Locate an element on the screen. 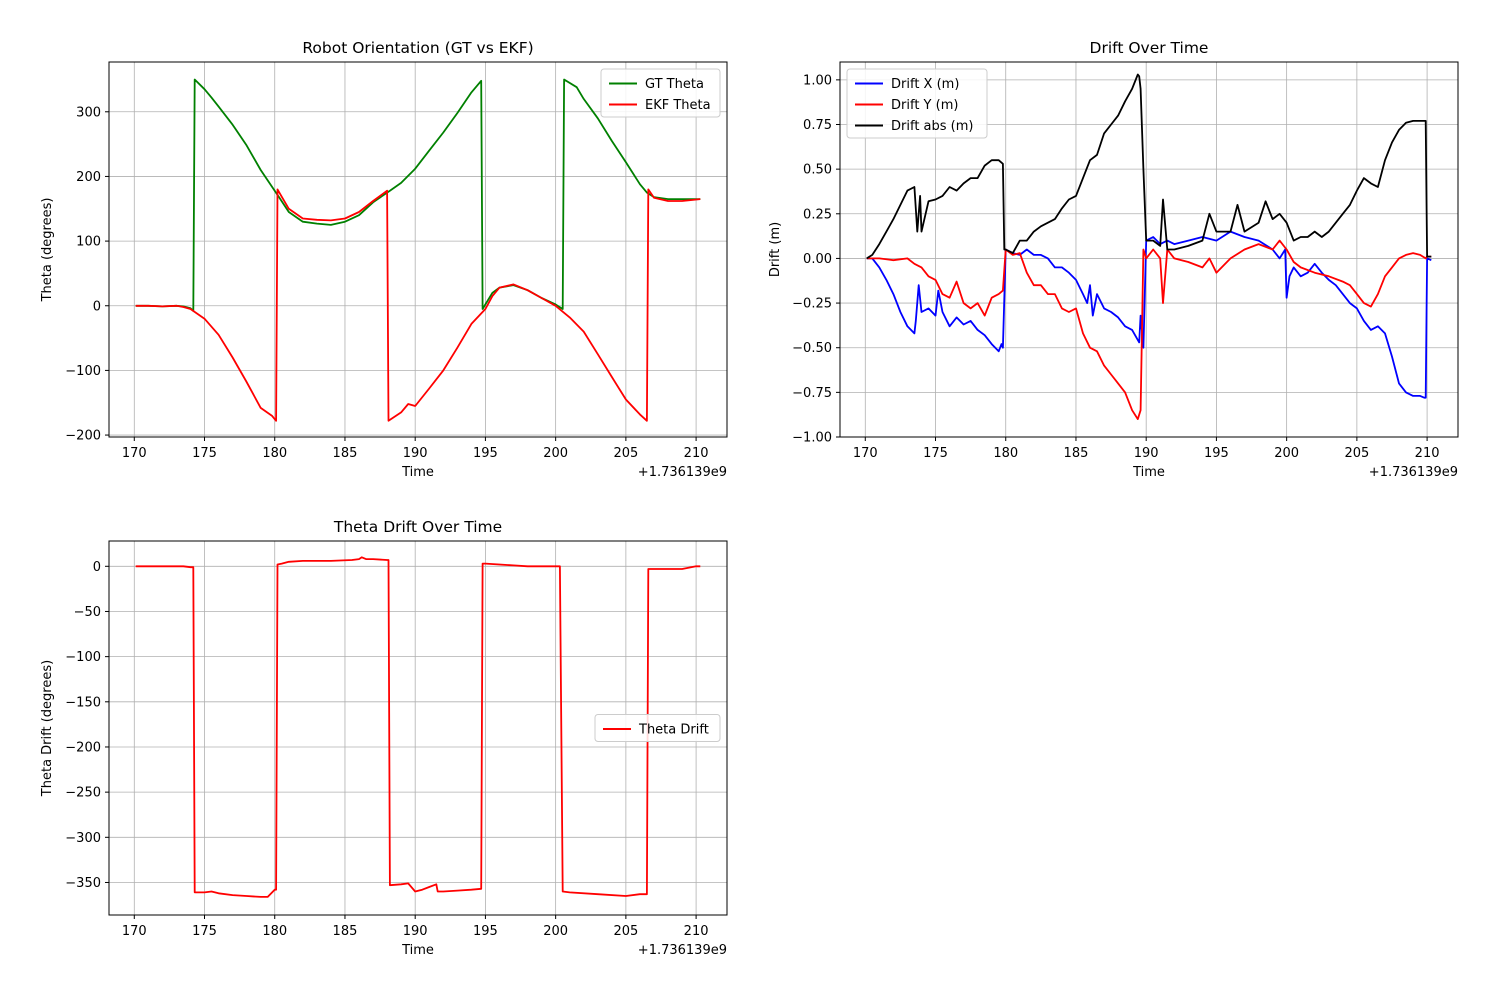 This screenshot has height=1004, width=1500. series-line-theta-drift is located at coordinates (418, 727).